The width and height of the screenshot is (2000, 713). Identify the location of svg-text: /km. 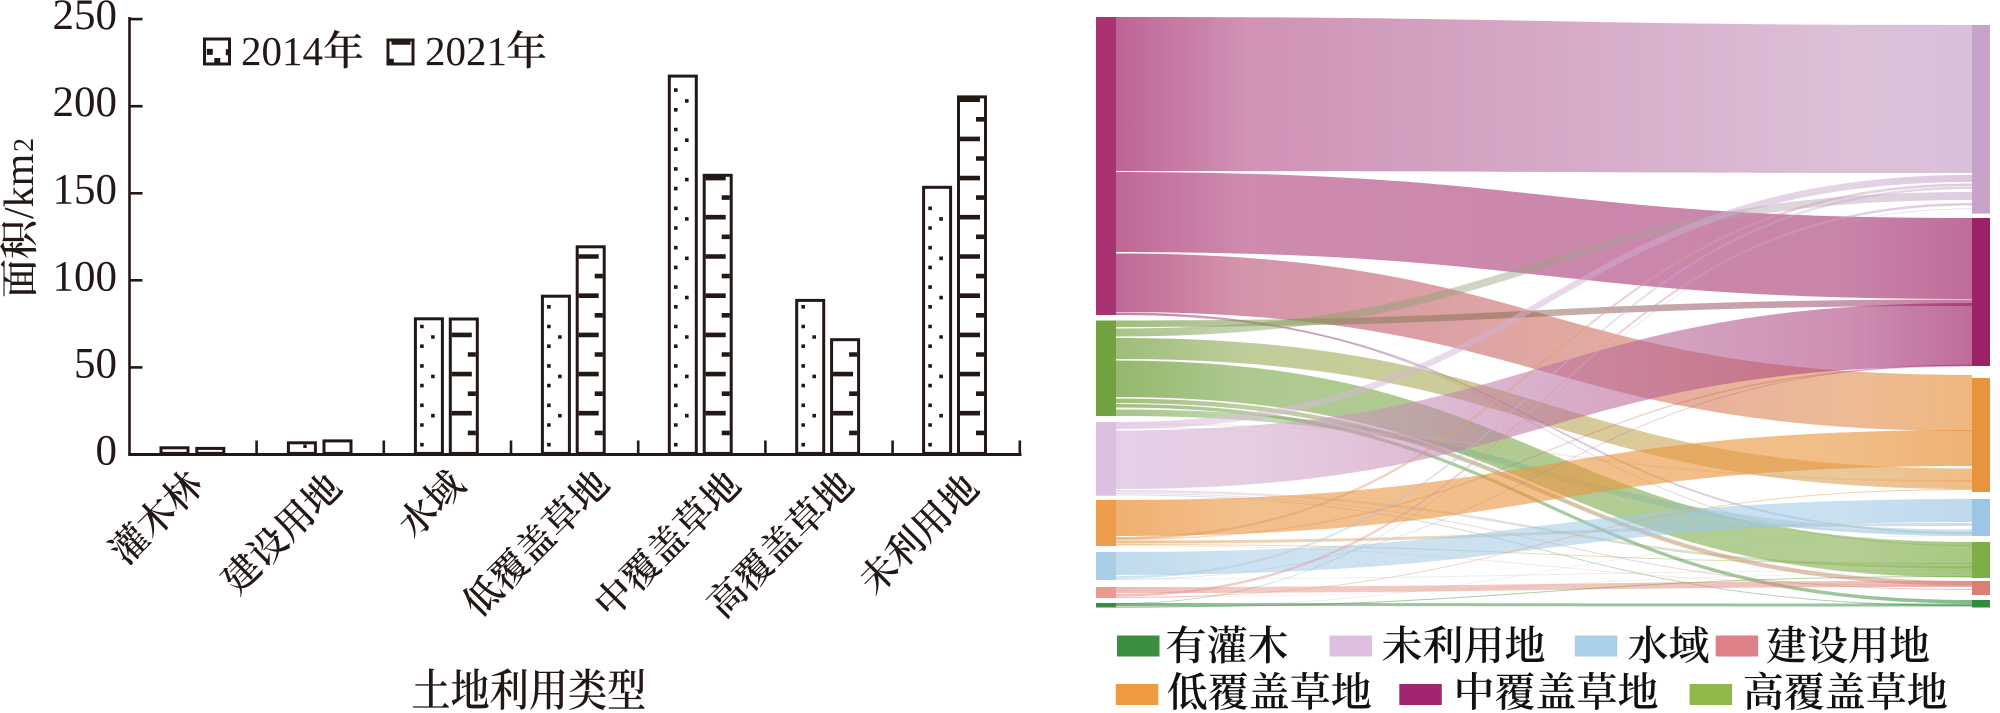
(21, 186).